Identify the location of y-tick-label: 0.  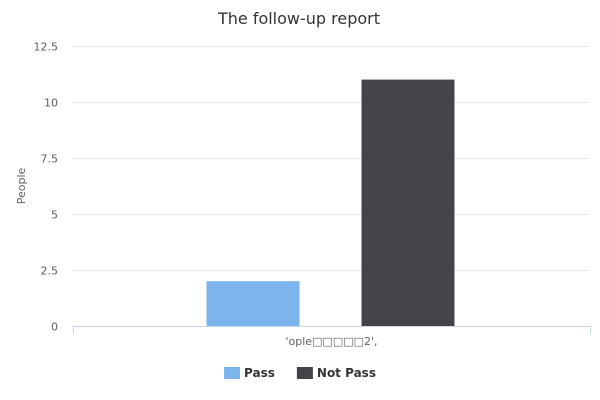
(54, 327).